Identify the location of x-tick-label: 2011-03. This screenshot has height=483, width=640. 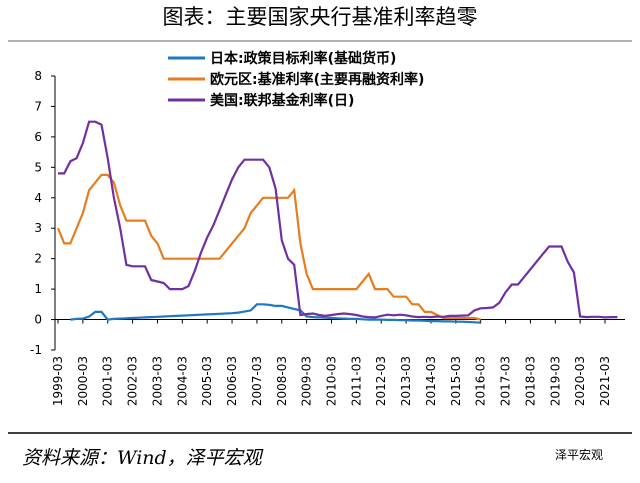
(356, 381).